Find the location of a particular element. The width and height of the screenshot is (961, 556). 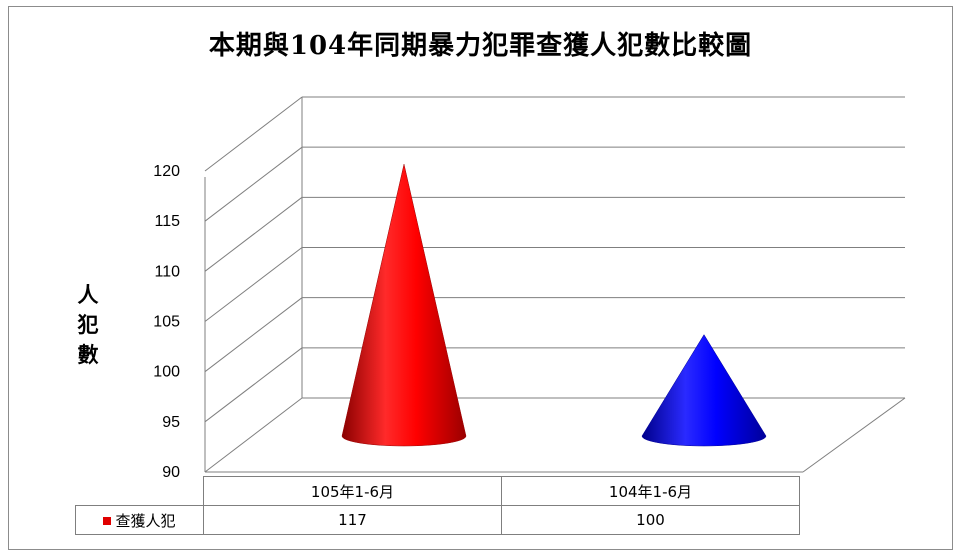

floor-right-edge is located at coordinates (854, 435).